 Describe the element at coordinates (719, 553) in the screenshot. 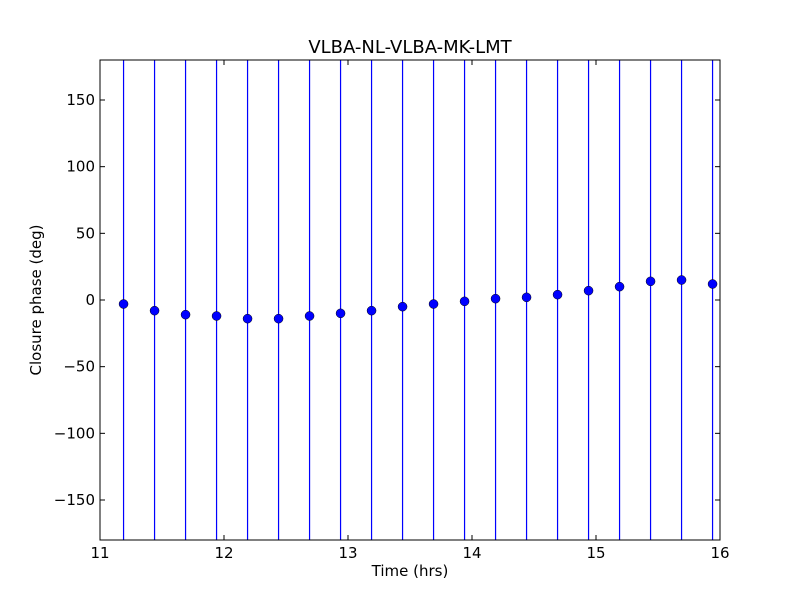

I see `x-tick-label: 16` at that location.